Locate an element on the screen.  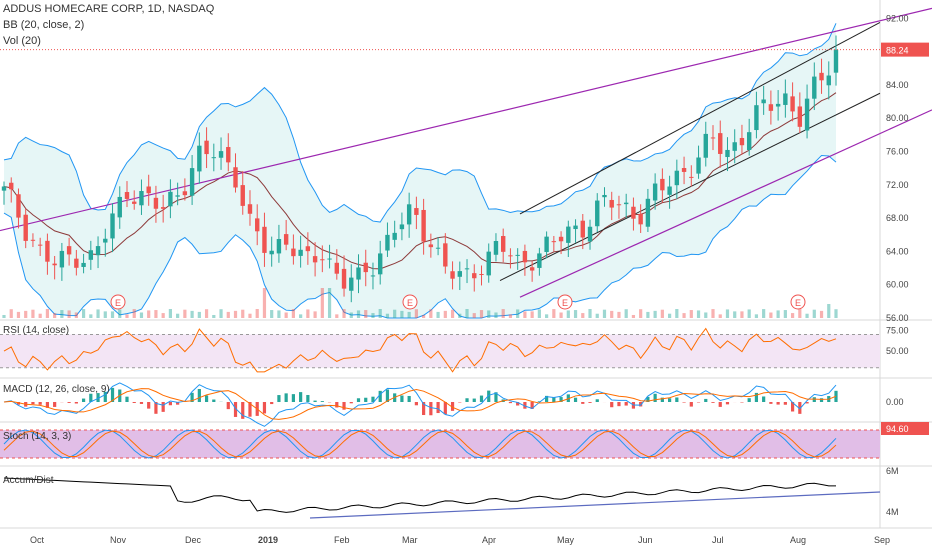
macd-legend: MACD (12, 26, close, 9) is located at coordinates (56, 389).